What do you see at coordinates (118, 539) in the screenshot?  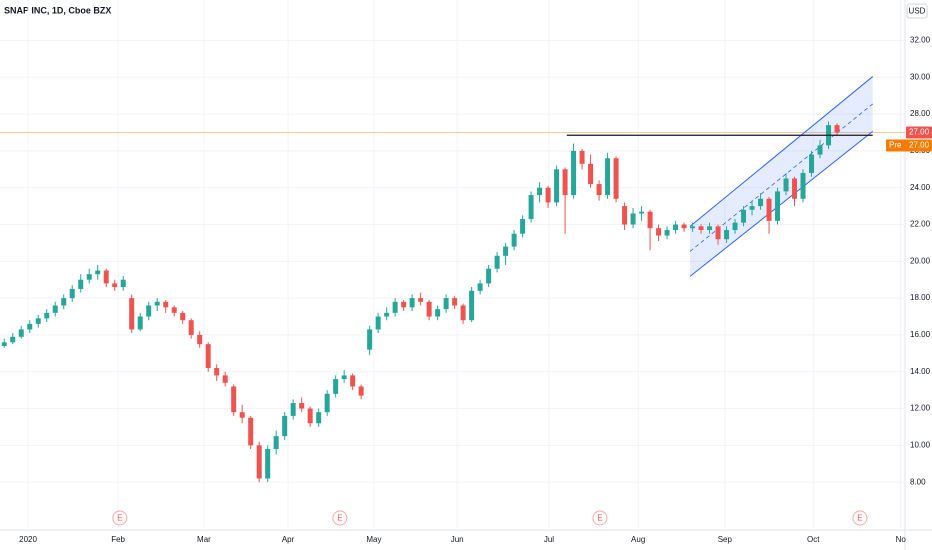 I see `x-tick-label: Feb` at bounding box center [118, 539].